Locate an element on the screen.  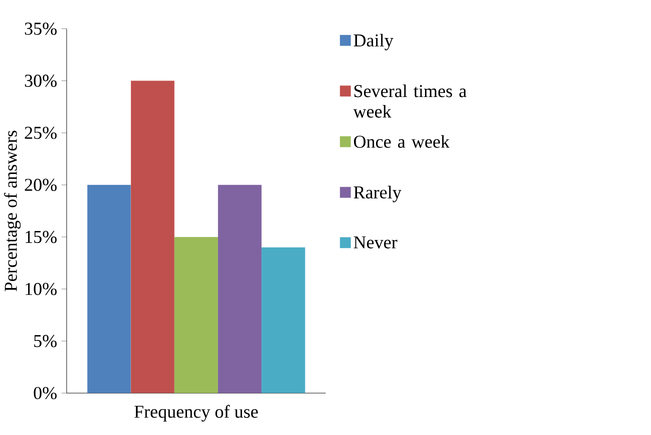
legend-label: Once a week is located at coordinates (402, 141).